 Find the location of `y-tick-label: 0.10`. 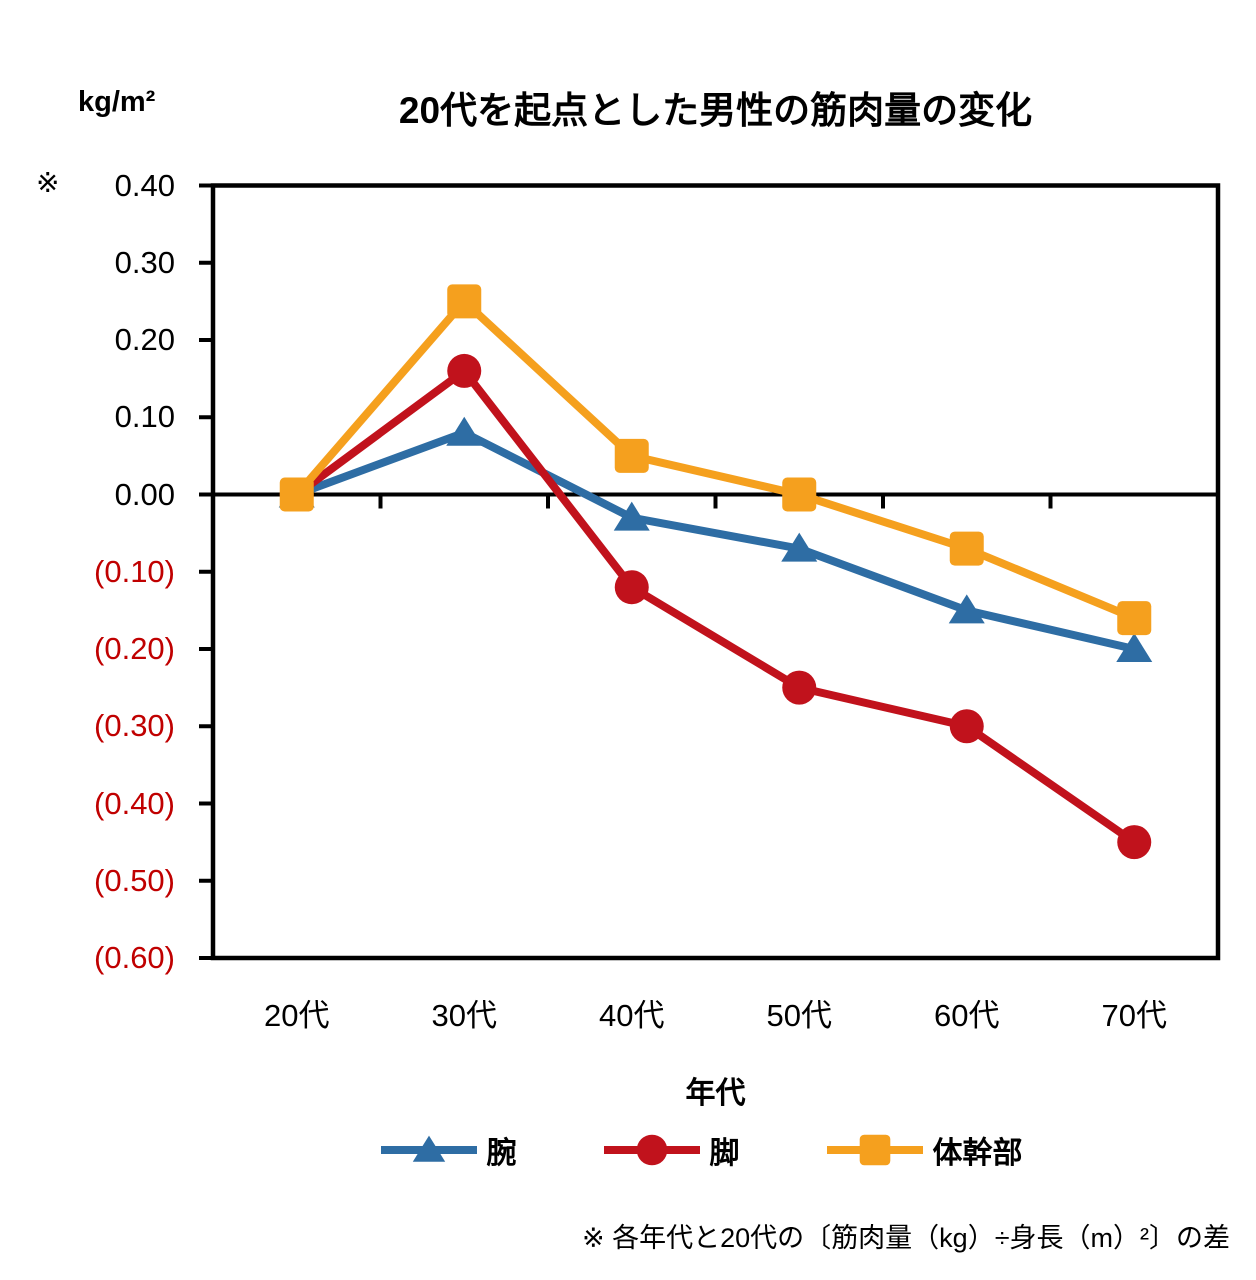

y-tick-label: 0.10 is located at coordinates (144, 417).